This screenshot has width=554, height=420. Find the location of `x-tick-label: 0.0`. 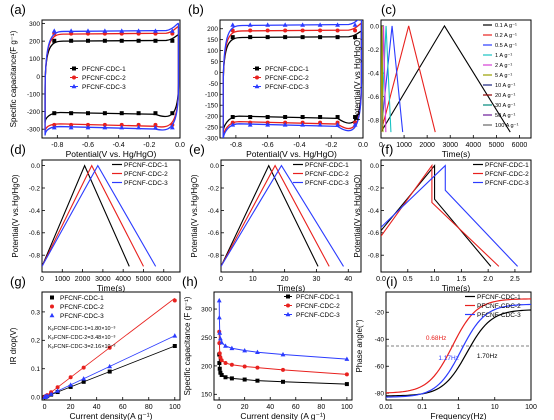

x-tick-label: 0.0 is located at coordinates (363, 145).